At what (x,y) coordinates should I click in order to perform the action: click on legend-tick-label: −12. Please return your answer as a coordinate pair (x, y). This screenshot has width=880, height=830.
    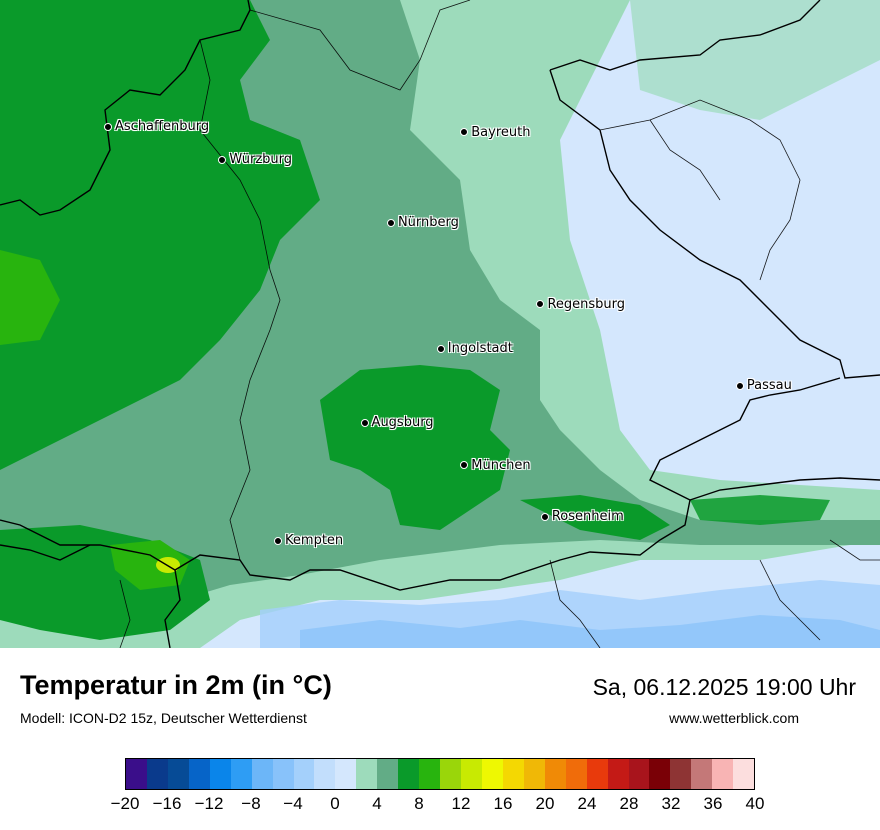
    Looking at the image, I should click on (209, 803).